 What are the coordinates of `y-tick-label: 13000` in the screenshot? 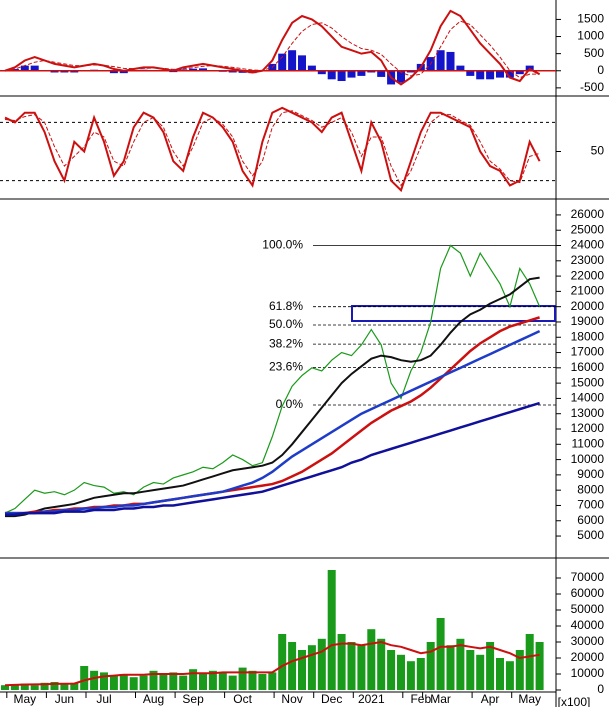 It's located at (588, 413).